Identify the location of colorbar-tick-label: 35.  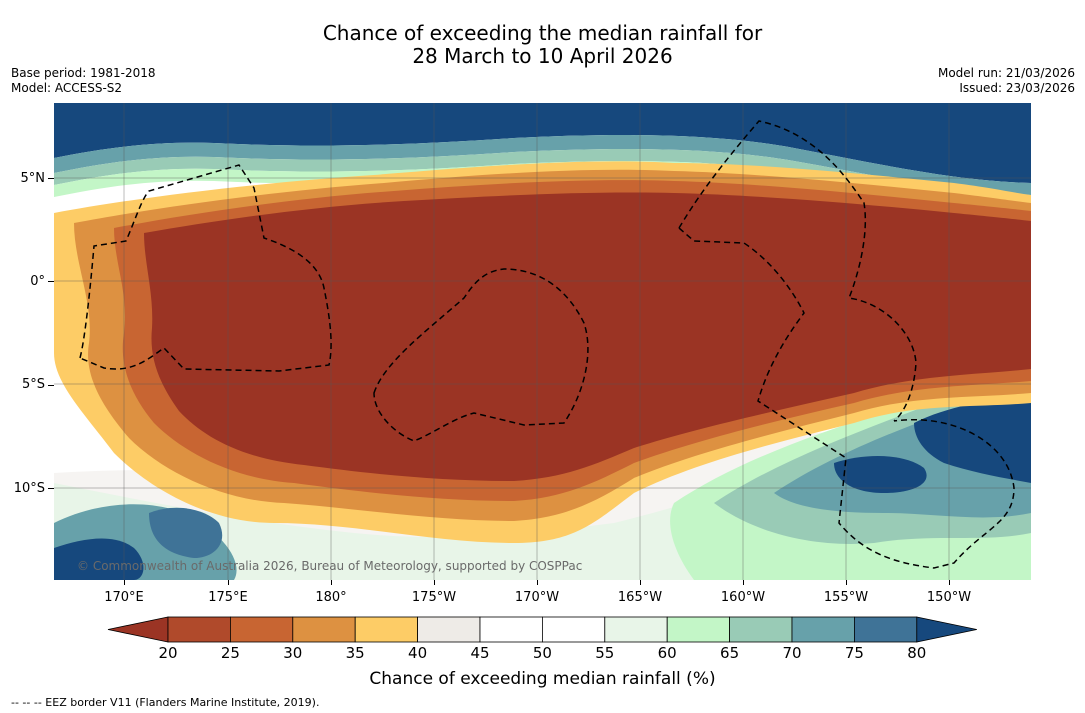
(355, 653).